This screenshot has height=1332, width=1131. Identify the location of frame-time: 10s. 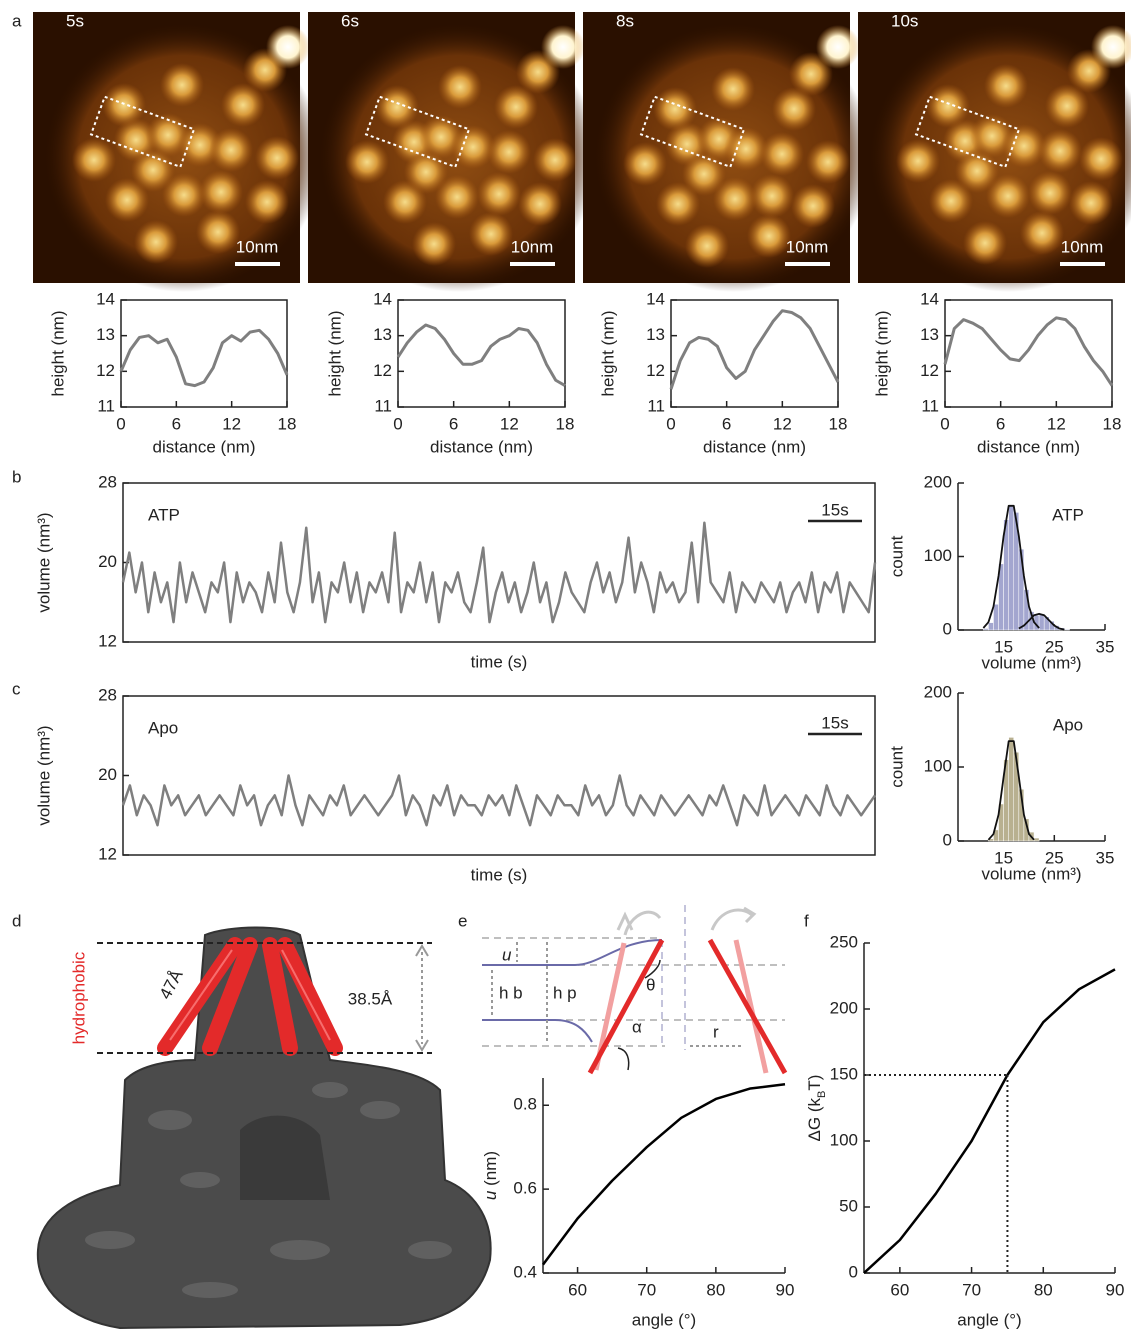
(904, 20).